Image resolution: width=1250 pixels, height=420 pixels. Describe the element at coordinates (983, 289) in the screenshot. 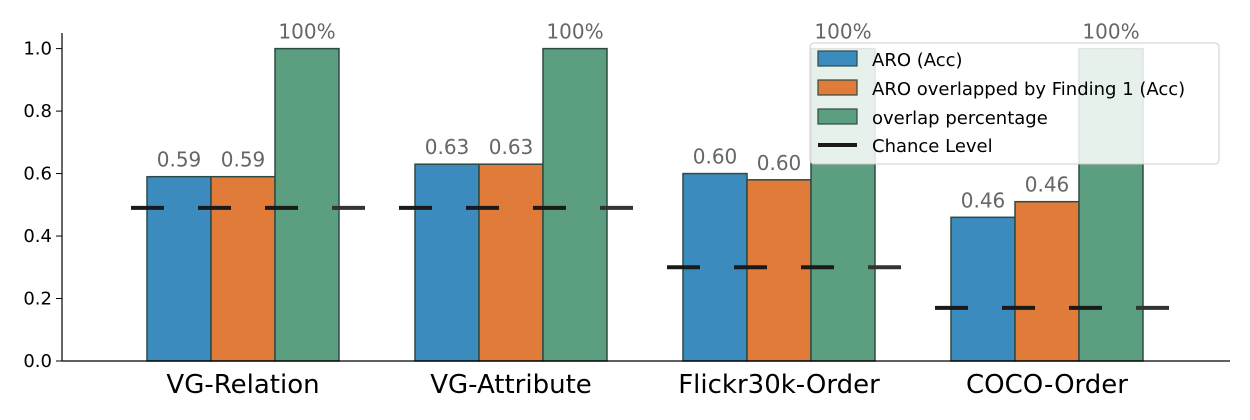

I see `bar-coco-order-s0` at that location.